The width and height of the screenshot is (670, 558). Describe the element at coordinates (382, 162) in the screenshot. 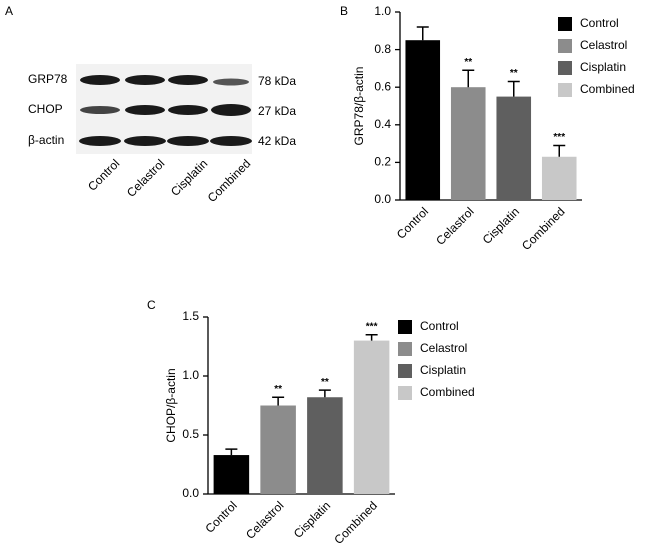

I see `y-tick-label: 0.2` at that location.